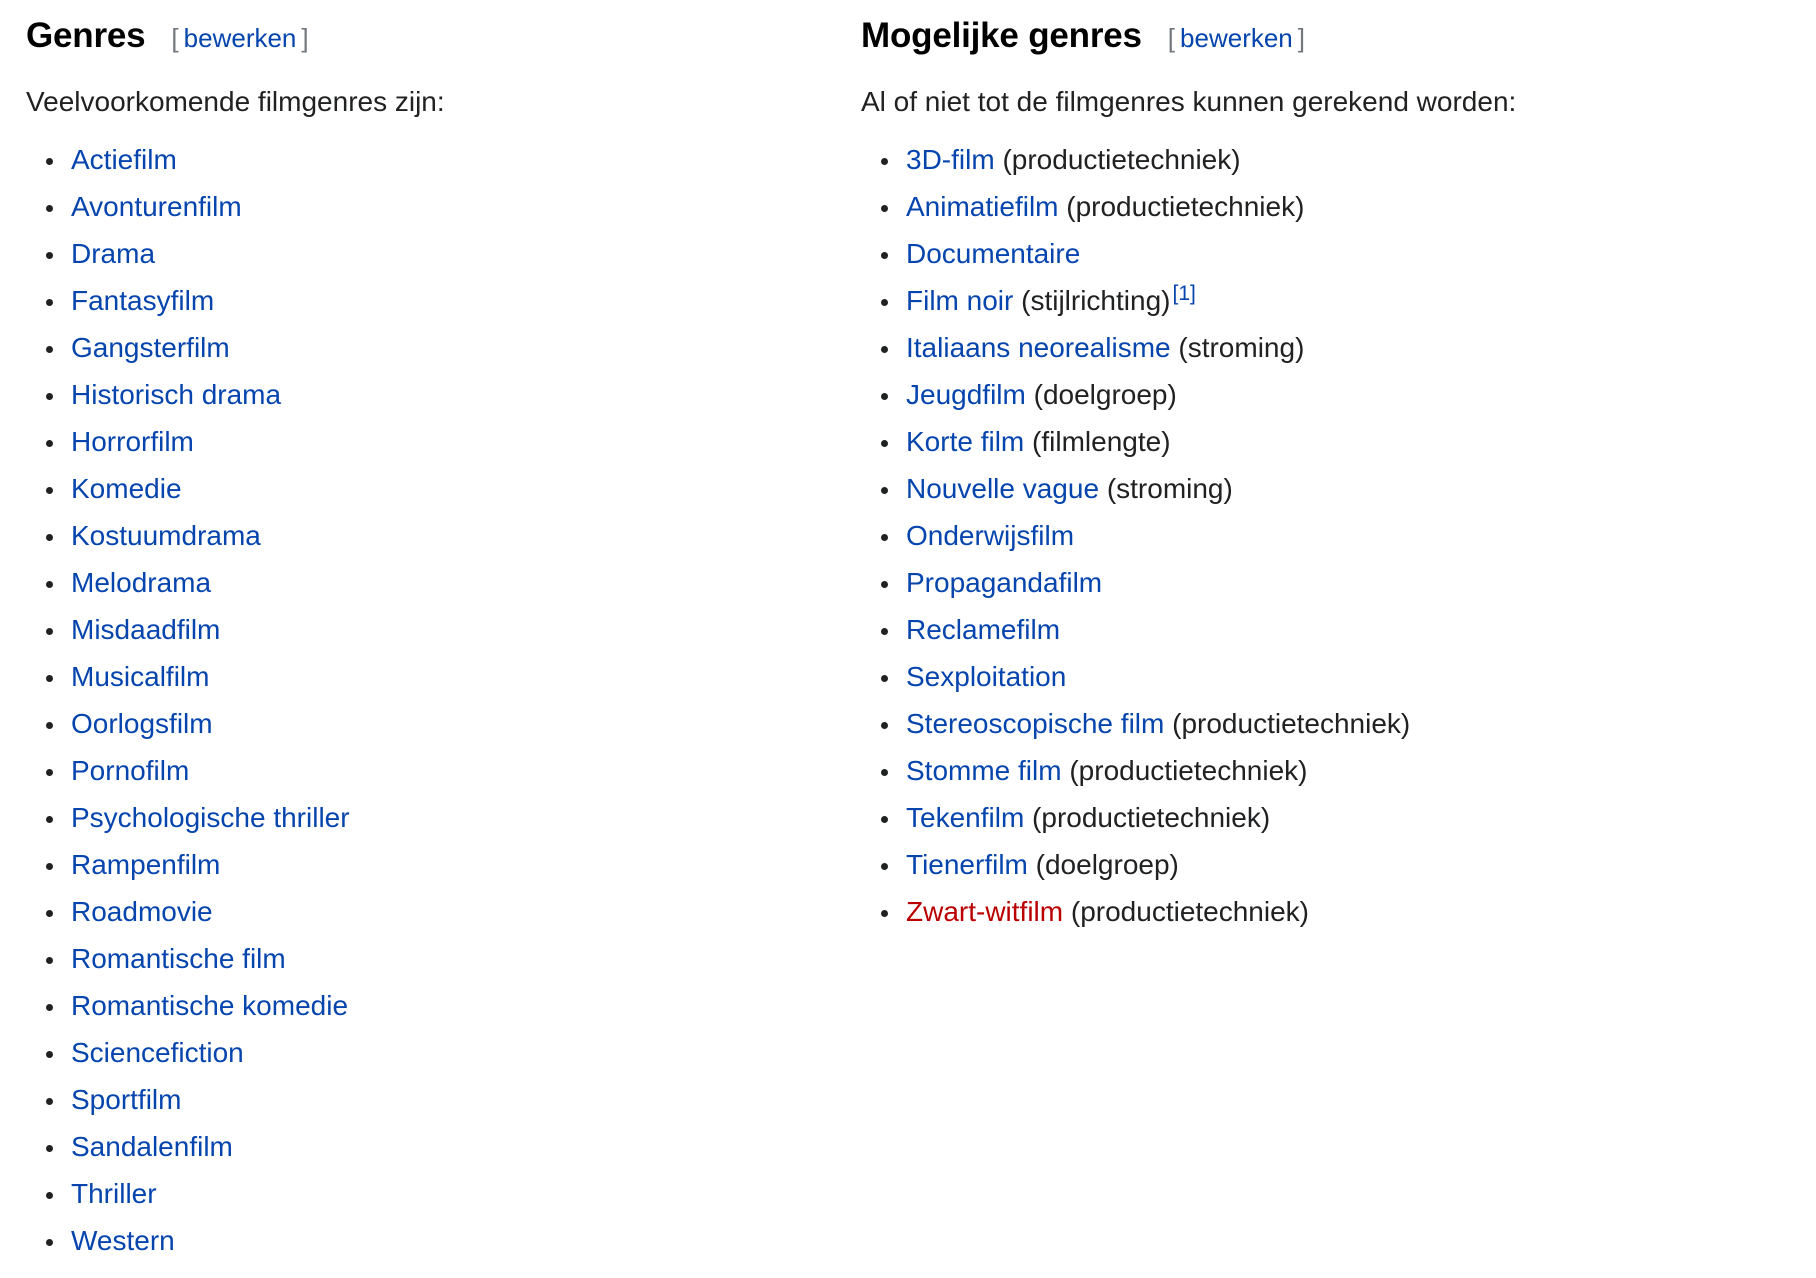 The height and width of the screenshot is (1278, 1816). I want to click on genre-link: Sciencefiction, so click(157, 1052).